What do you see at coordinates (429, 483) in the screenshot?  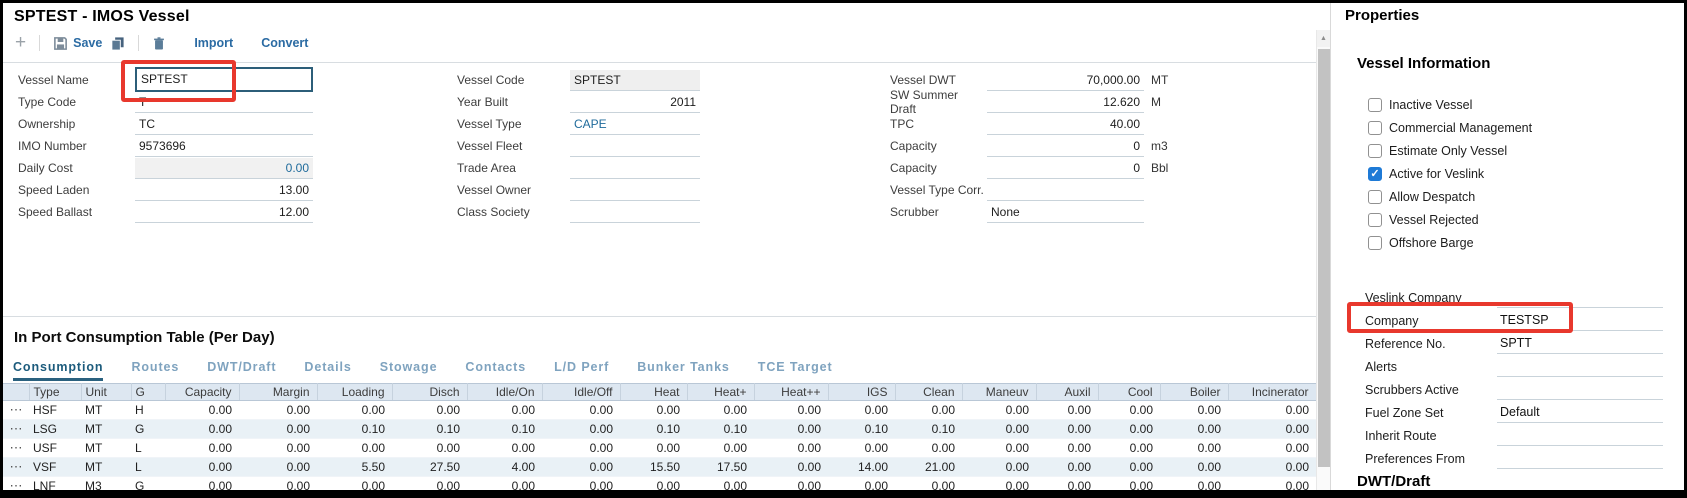 I see `cell-lnf-disch: 0.00` at bounding box center [429, 483].